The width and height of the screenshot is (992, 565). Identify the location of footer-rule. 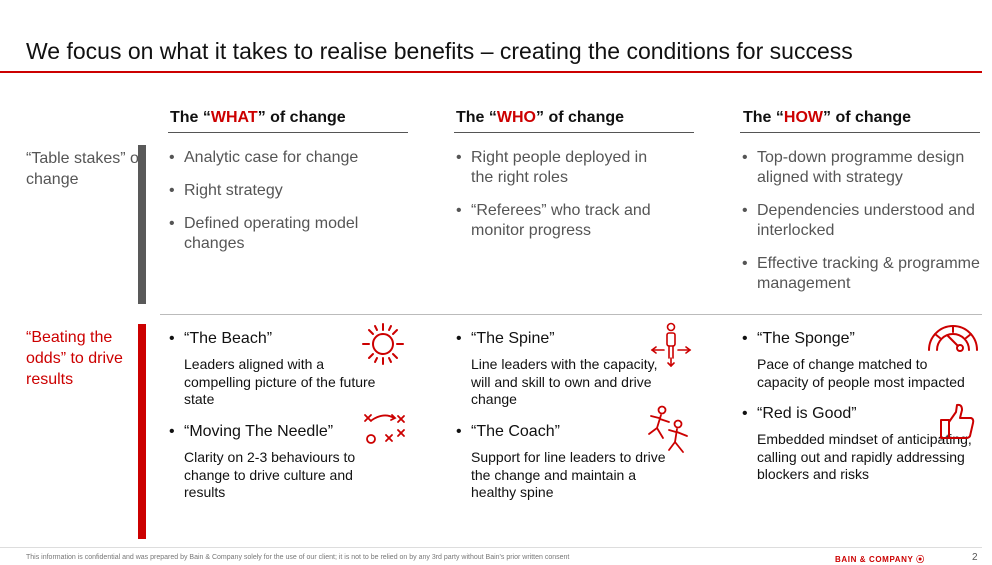
(491, 547).